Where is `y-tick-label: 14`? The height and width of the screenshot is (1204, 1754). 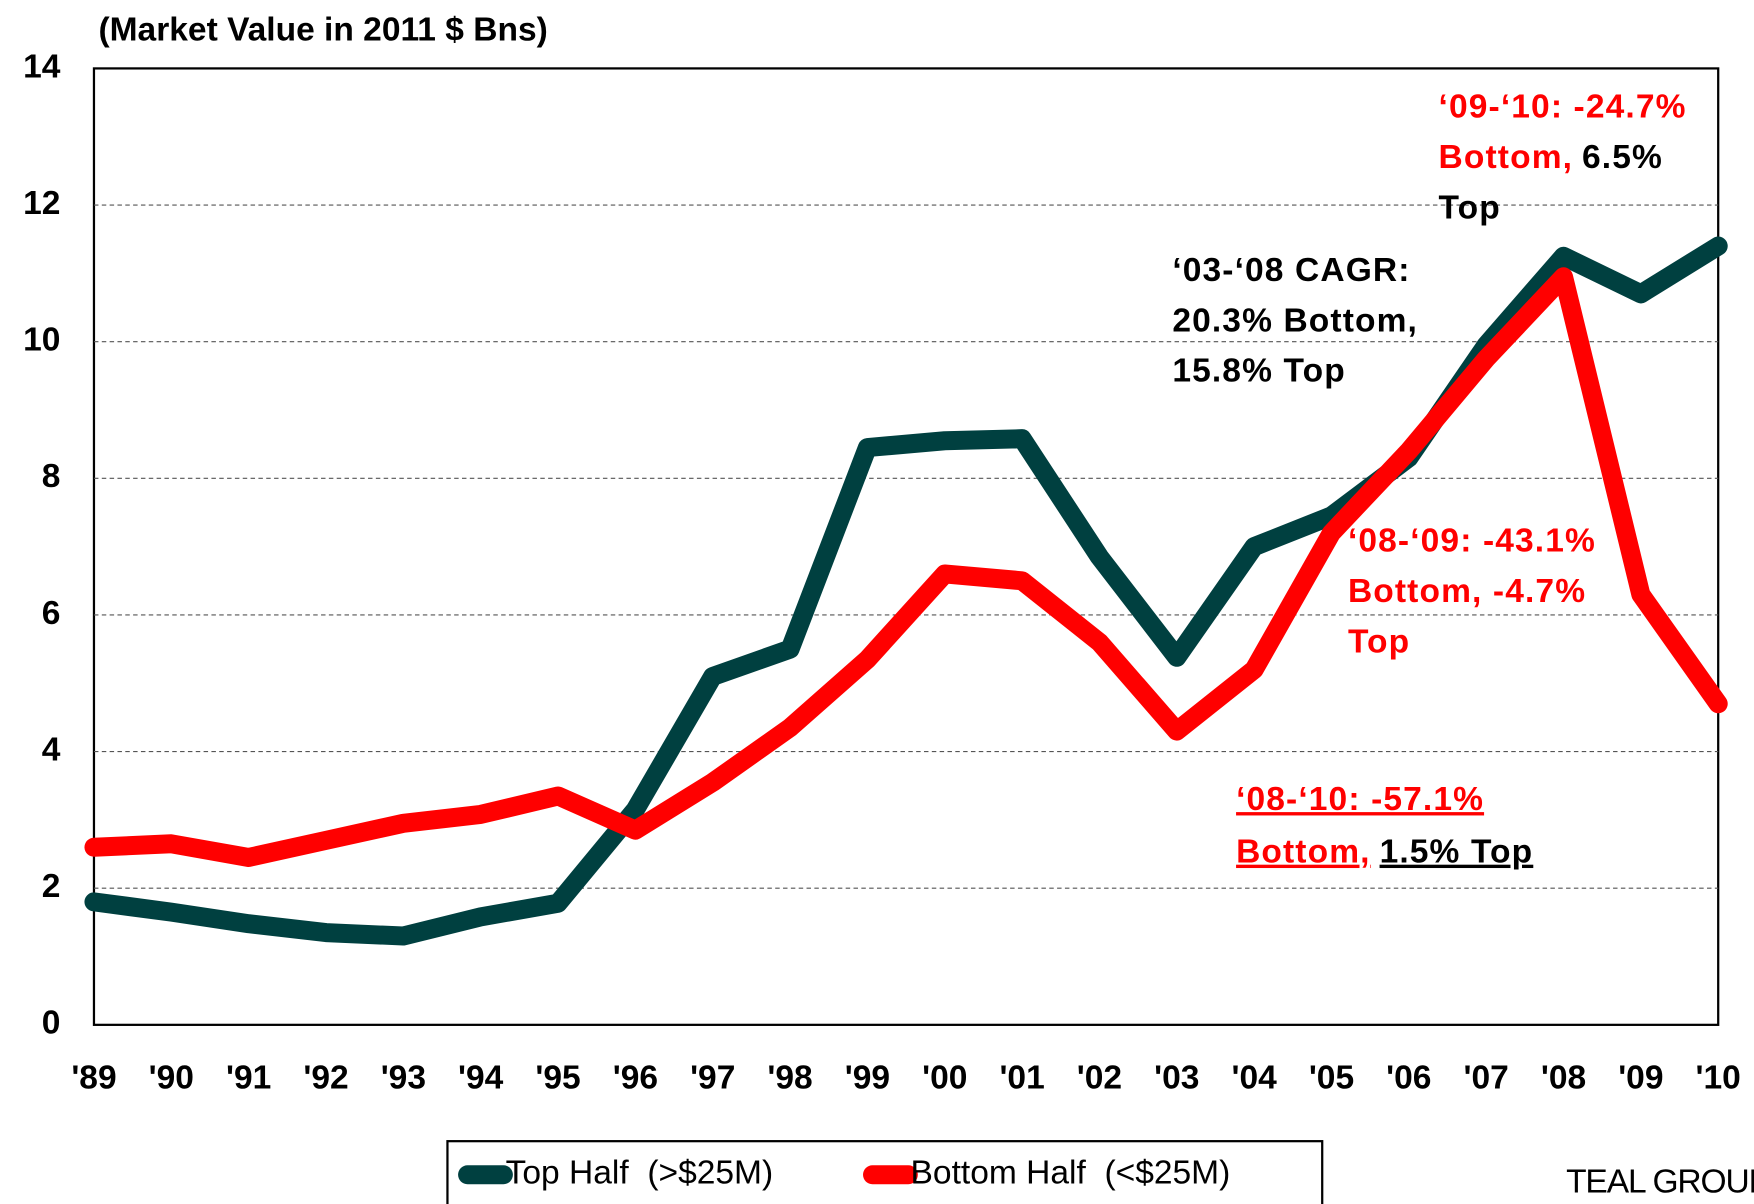 y-tick-label: 14 is located at coordinates (42, 66).